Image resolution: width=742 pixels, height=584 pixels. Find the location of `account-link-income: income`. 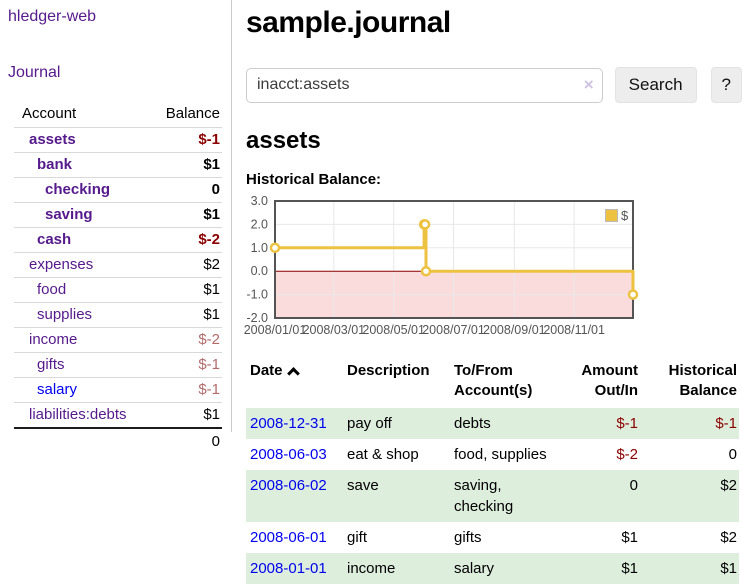

account-link-income: income is located at coordinates (53, 339).